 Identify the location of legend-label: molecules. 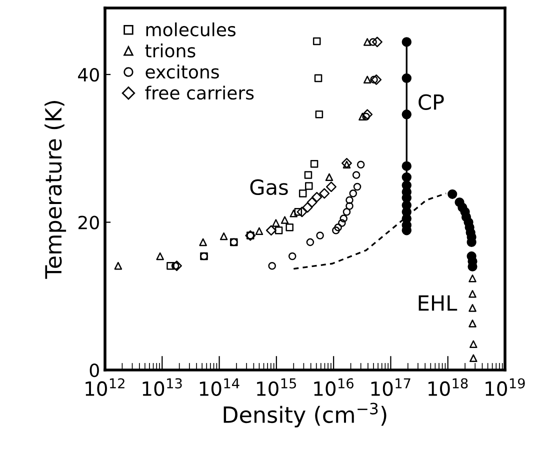
(191, 29).